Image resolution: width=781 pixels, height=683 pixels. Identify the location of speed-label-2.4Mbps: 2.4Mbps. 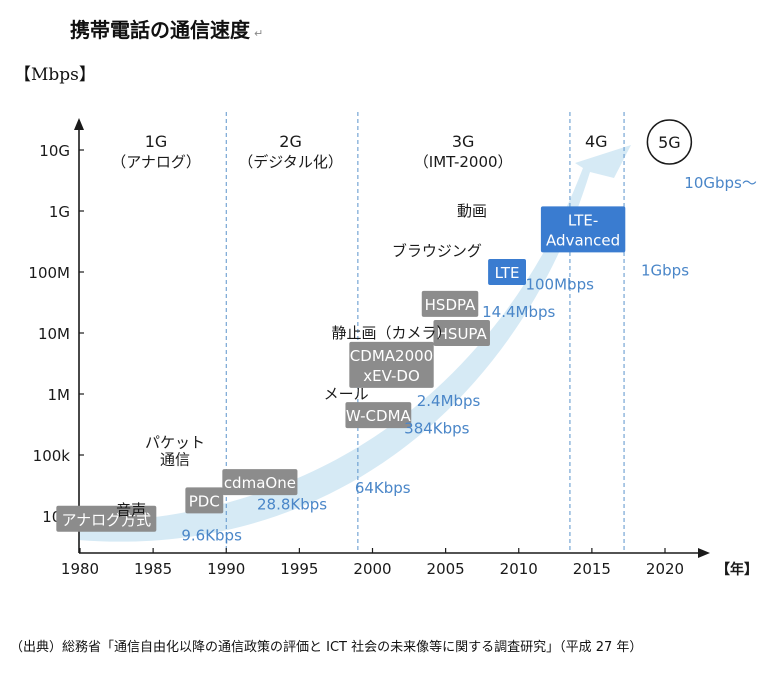
(449, 401).